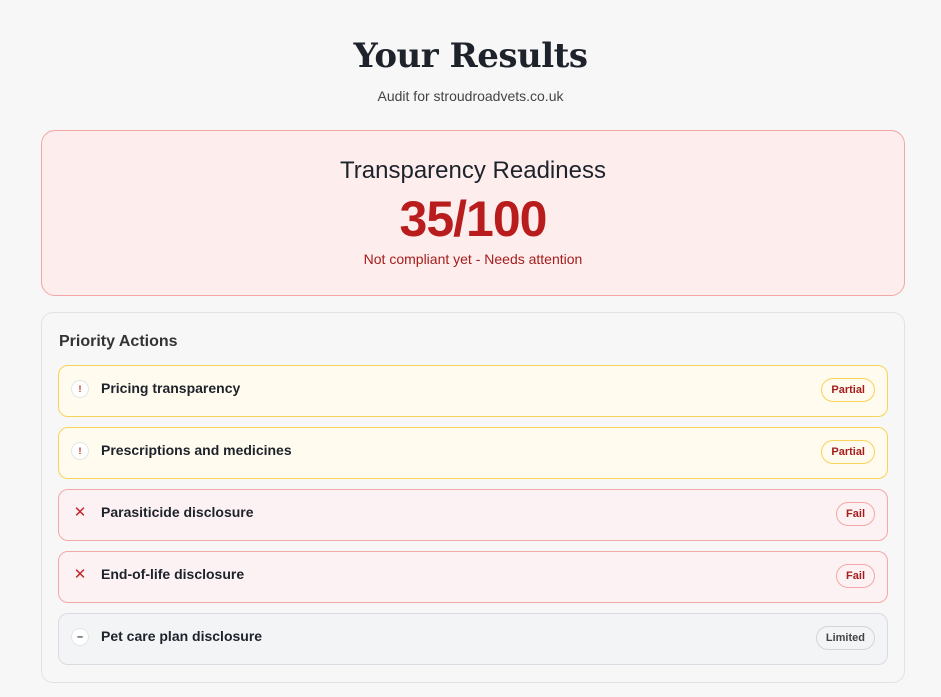  Describe the element at coordinates (80, 637) in the screenshot. I see `minus-icon: –` at that location.